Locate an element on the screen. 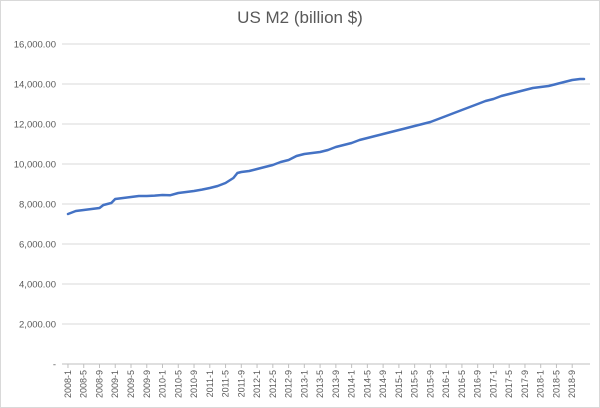  x-tick-label: 2008-5 is located at coordinates (84, 384).